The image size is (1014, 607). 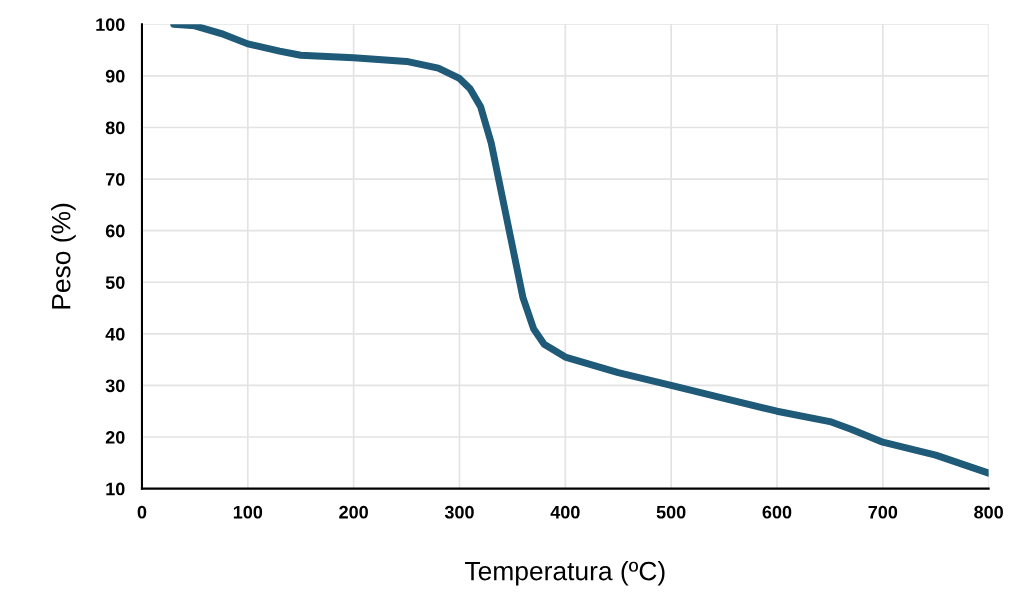 What do you see at coordinates (883, 512) in the screenshot?
I see `x-tick-label: 700` at bounding box center [883, 512].